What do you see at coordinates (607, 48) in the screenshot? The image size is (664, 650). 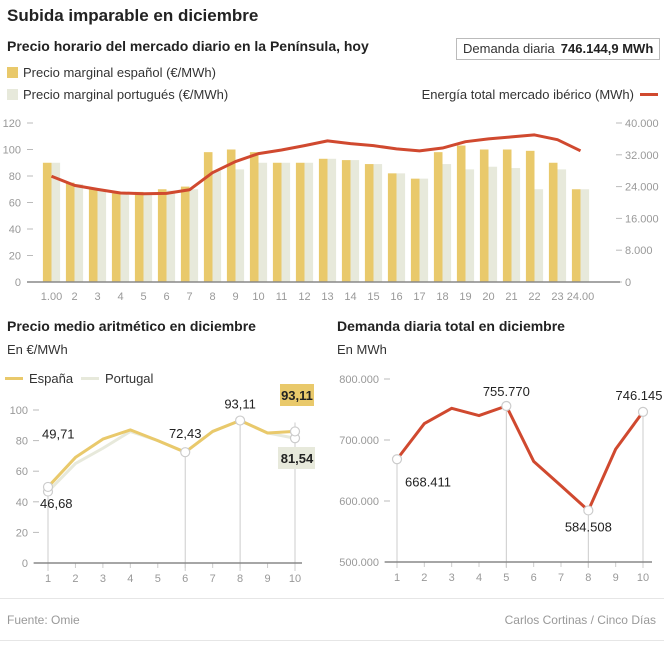 I see `daily-demand-value: 746.144,9 MWh` at bounding box center [607, 48].